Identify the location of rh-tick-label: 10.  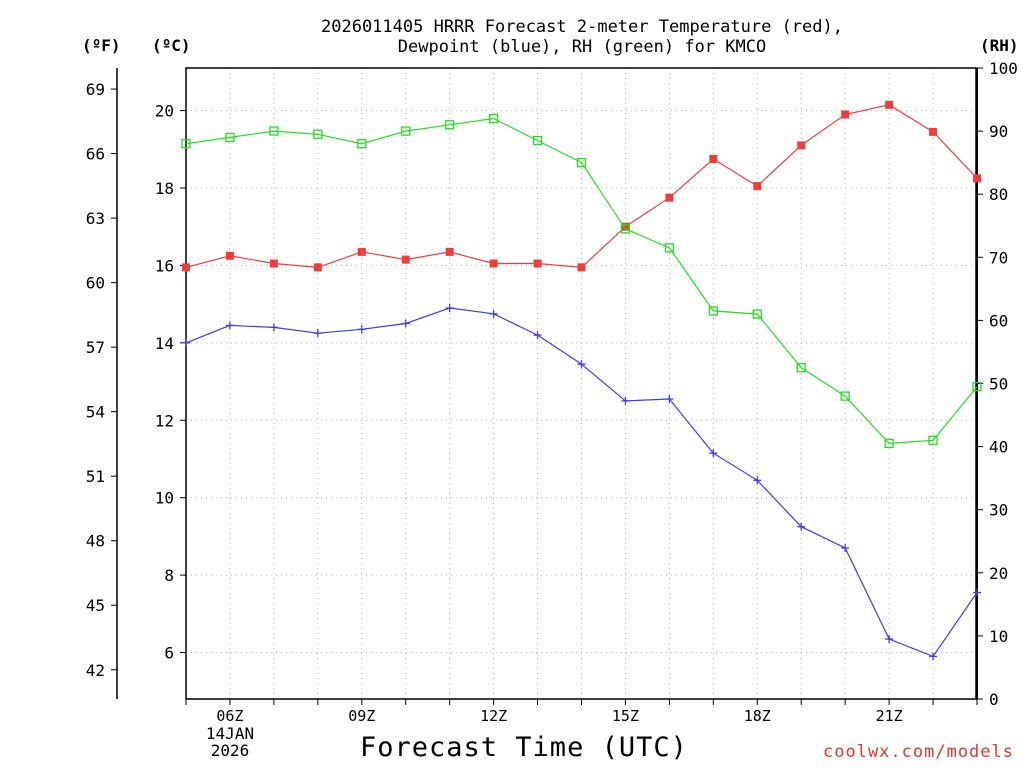
(998, 636).